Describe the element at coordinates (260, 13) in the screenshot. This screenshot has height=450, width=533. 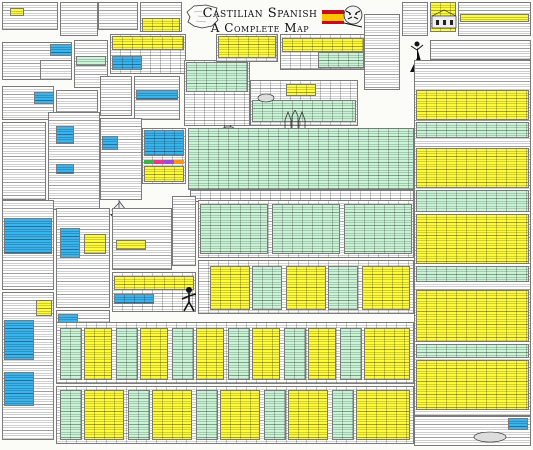
I see `poster-title: Castilian Spanish` at that location.